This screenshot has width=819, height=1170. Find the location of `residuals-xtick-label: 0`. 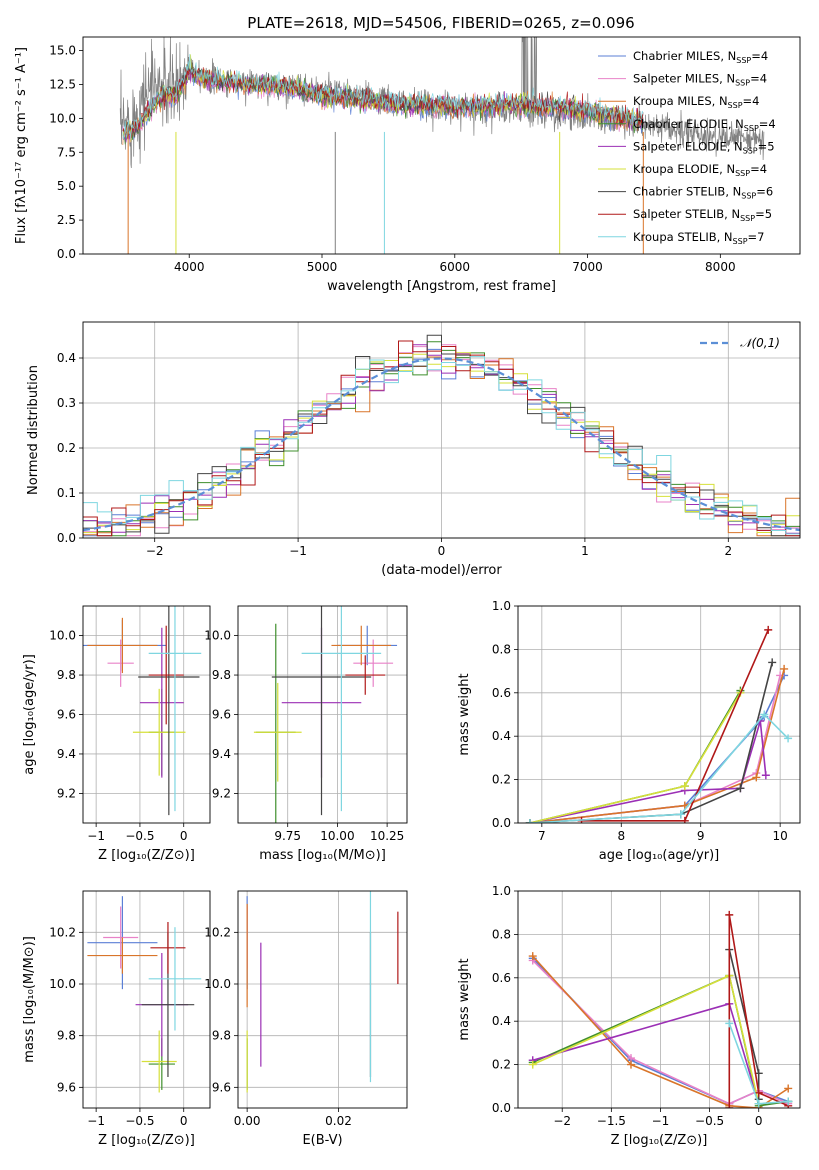

residuals-xtick-label: 0 is located at coordinates (442, 551).